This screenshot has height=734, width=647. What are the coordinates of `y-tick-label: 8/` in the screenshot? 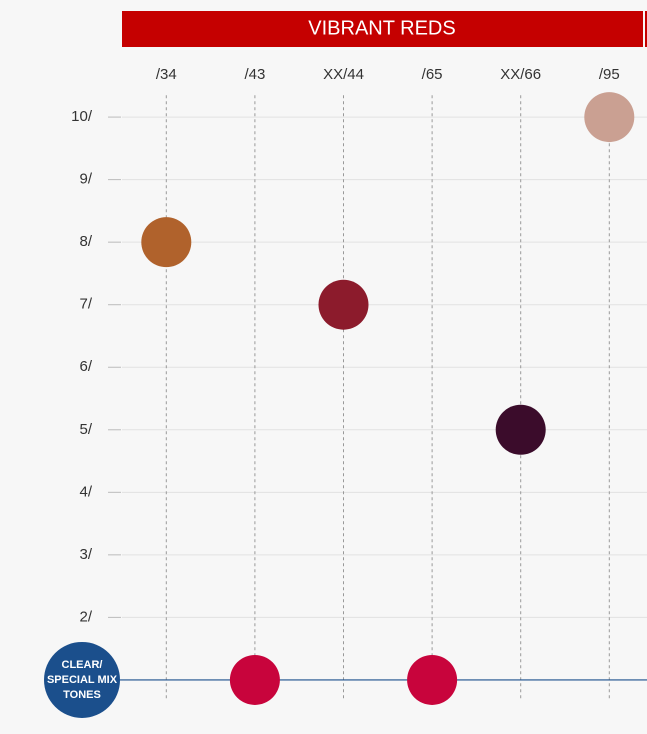 It's located at (85, 241).